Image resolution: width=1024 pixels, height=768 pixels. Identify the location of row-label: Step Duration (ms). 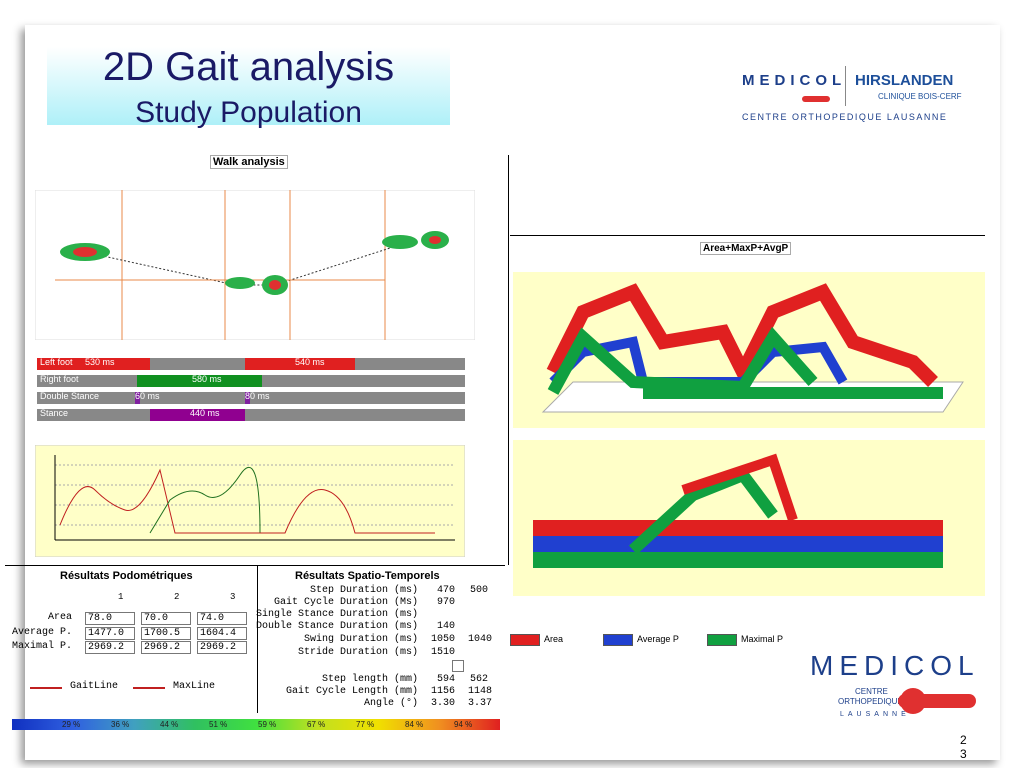
(363, 590).